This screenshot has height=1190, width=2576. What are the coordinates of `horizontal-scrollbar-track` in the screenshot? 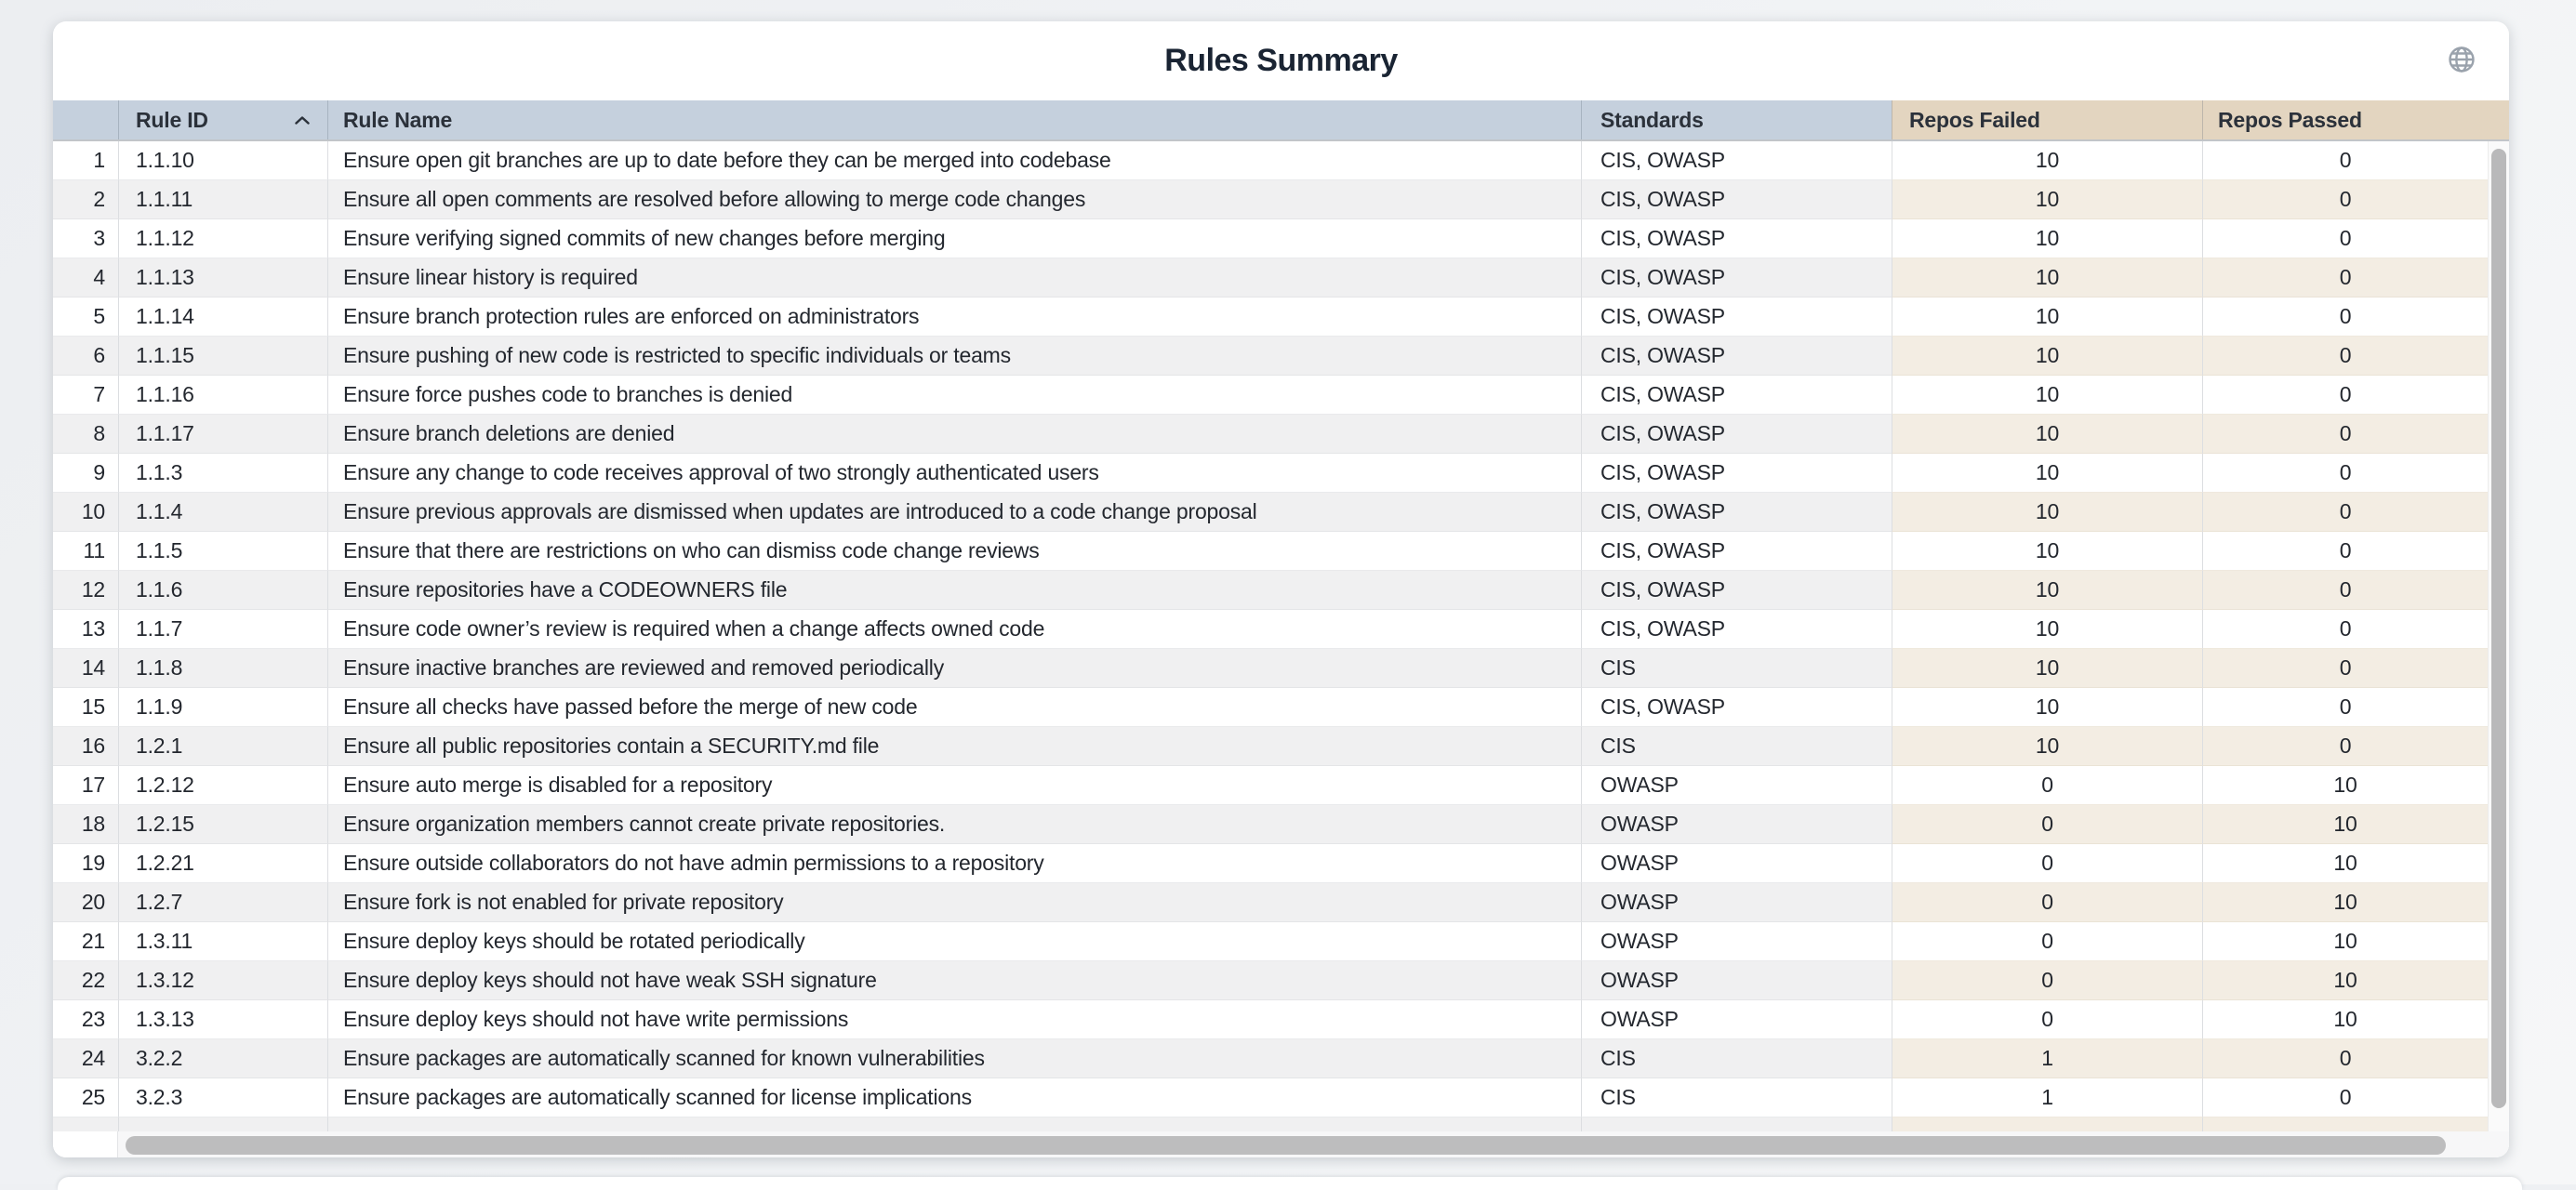 It's located at (1313, 1144).